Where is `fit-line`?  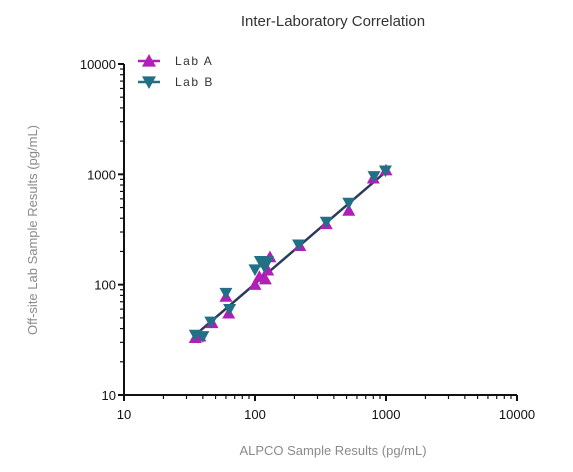 fit-line is located at coordinates (290, 253).